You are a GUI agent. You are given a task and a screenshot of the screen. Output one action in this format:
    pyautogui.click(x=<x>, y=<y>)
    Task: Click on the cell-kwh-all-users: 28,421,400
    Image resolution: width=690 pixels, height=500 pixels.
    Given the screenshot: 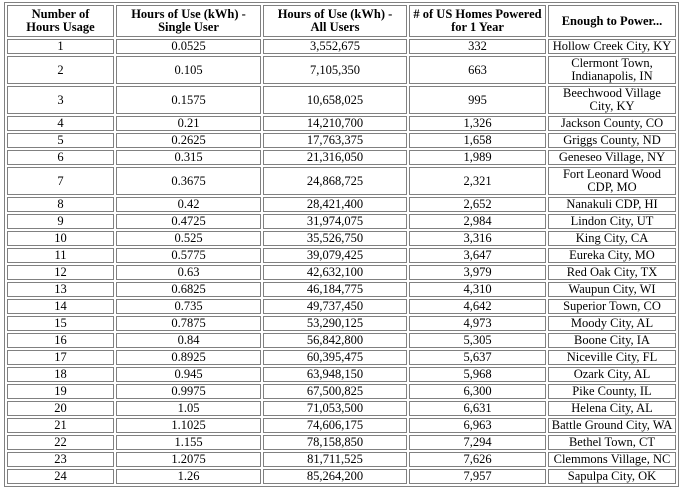 What is the action you would take?
    pyautogui.click(x=335, y=204)
    